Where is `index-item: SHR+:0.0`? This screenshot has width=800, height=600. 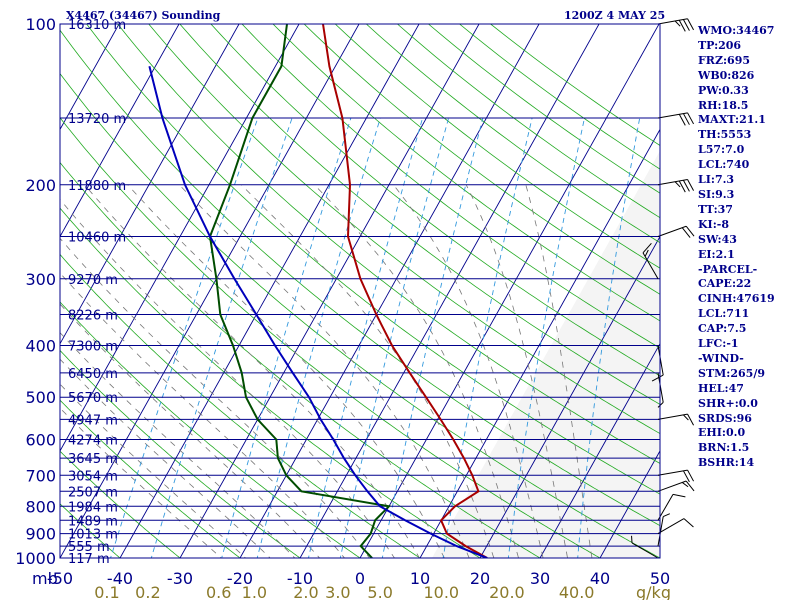
index-item: SHR+:0.0 is located at coordinates (728, 403).